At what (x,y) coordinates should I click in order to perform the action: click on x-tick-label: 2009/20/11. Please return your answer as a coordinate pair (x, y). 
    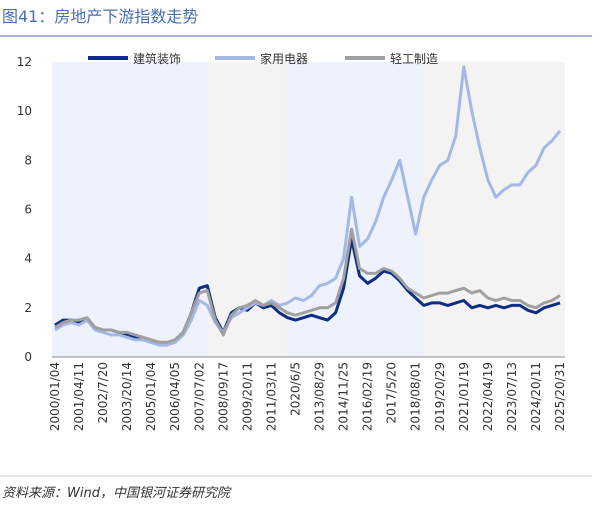
    Looking at the image, I should click on (247, 396).